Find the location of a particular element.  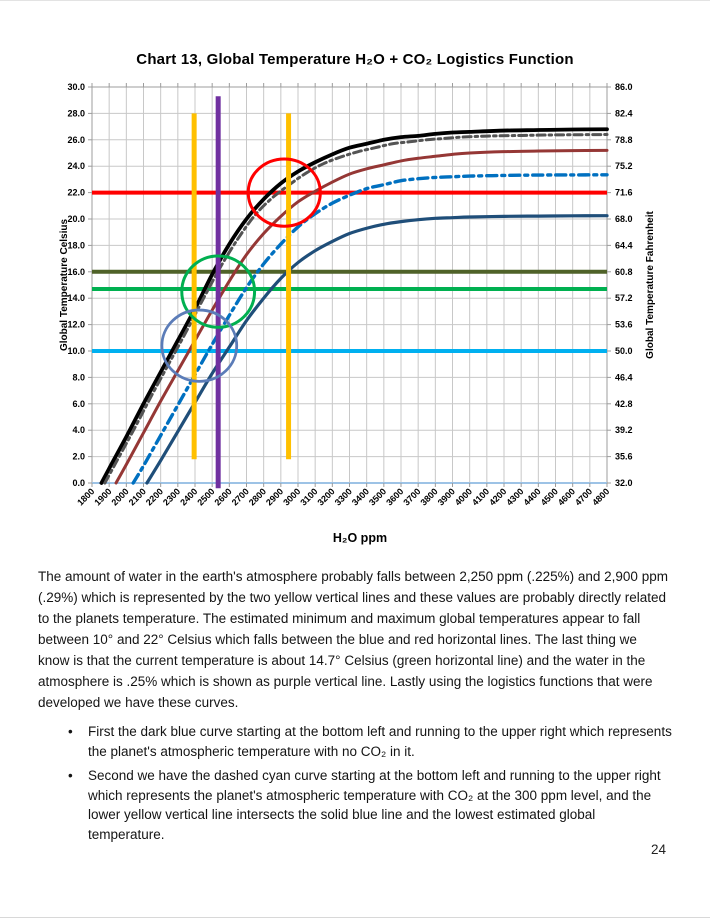

svg-text: 2400 is located at coordinates (188, 496).